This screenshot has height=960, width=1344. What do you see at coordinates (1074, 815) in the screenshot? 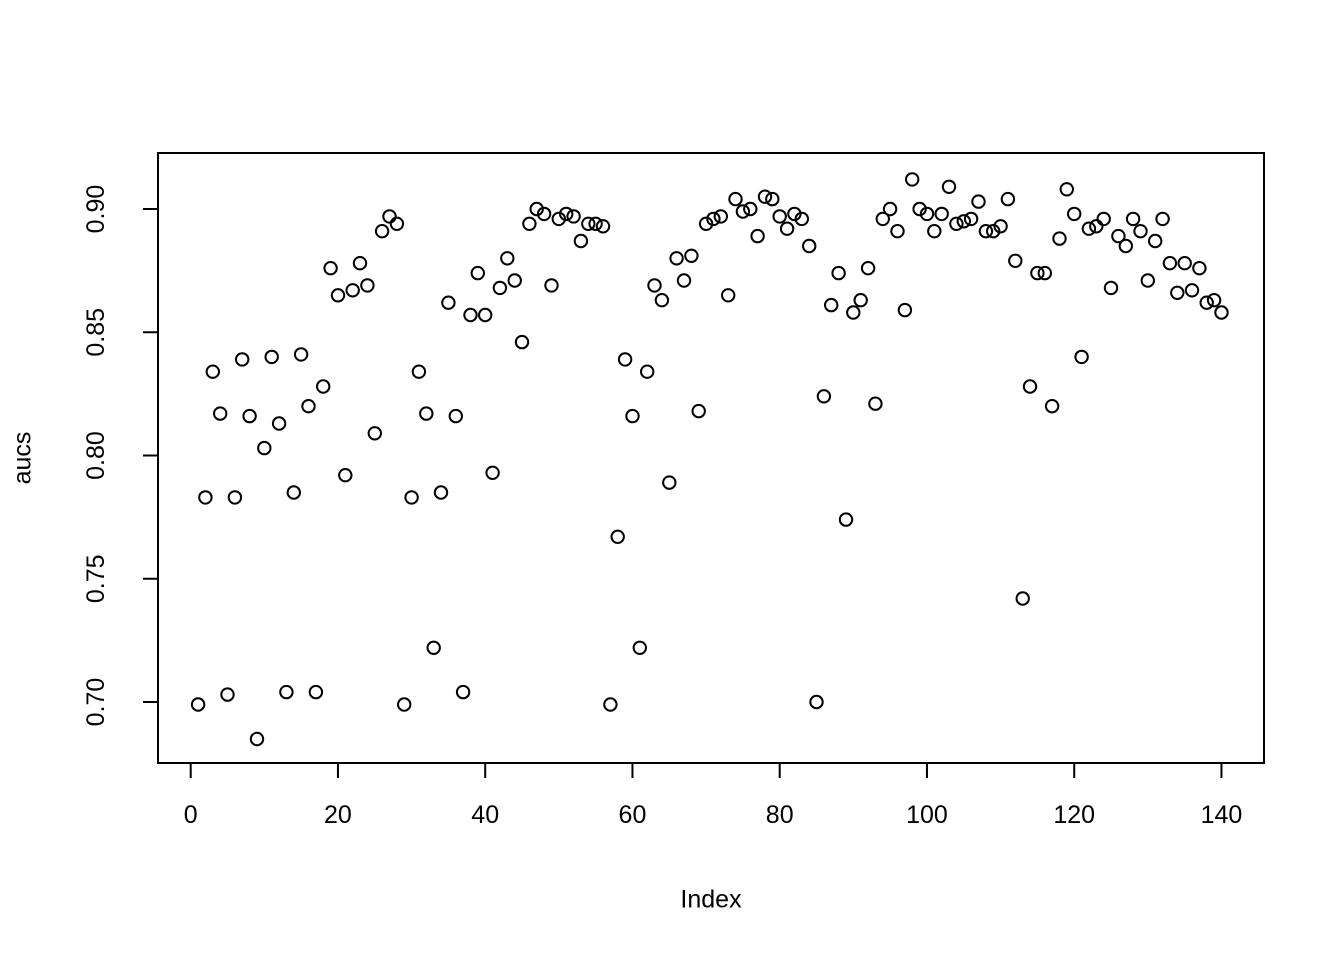
I see `x-tick-label: 120` at bounding box center [1074, 815].